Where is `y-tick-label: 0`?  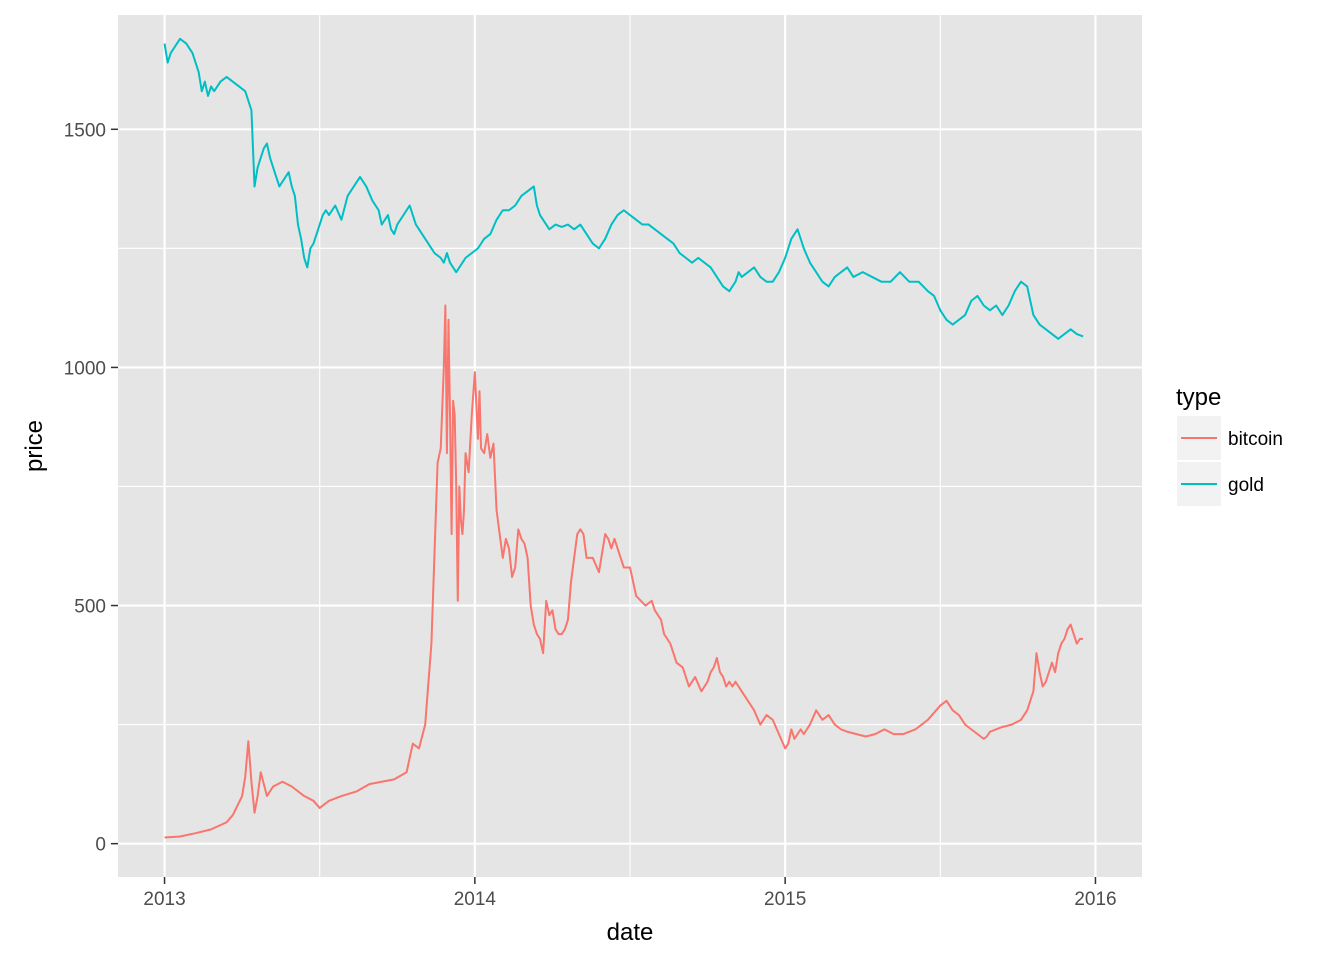
y-tick-label: 0 is located at coordinates (100, 845).